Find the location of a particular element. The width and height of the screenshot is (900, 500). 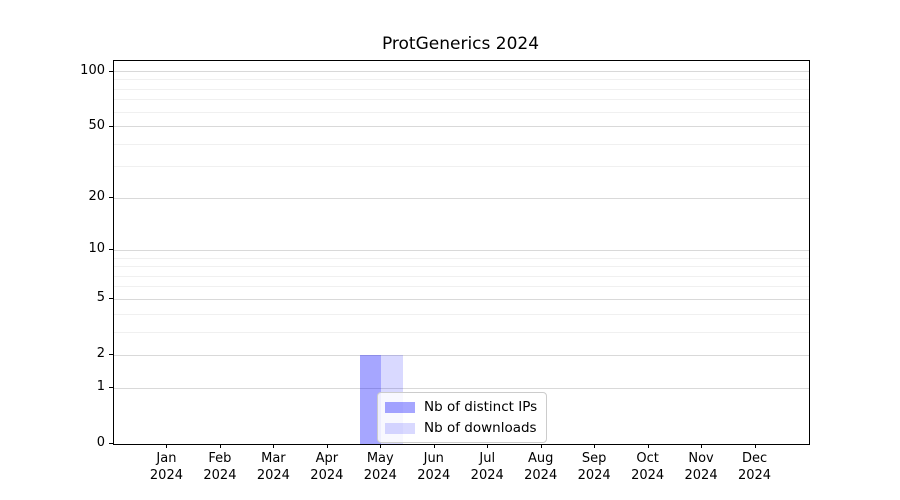

legend-label-downloads: Nb of downloads is located at coordinates (480, 428).